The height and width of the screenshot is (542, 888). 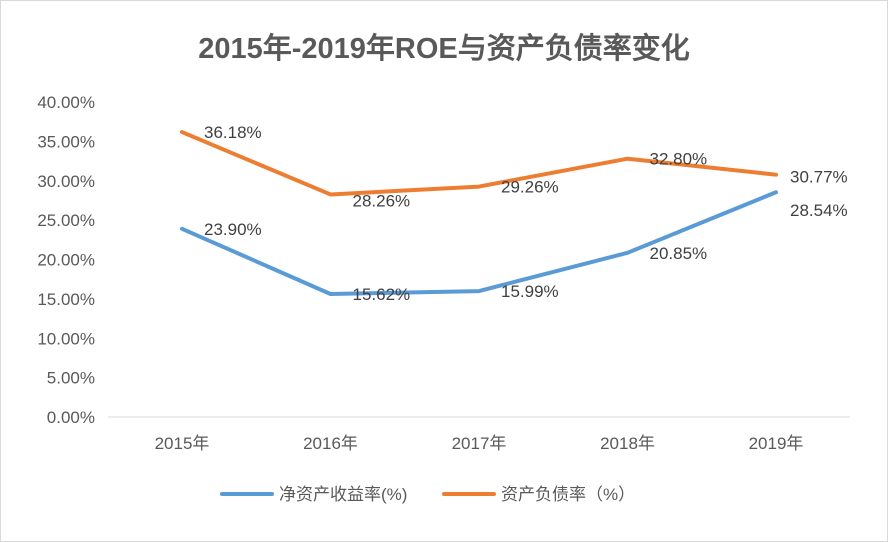 I want to click on y-tick-label: 15.00%, so click(x=66, y=299).